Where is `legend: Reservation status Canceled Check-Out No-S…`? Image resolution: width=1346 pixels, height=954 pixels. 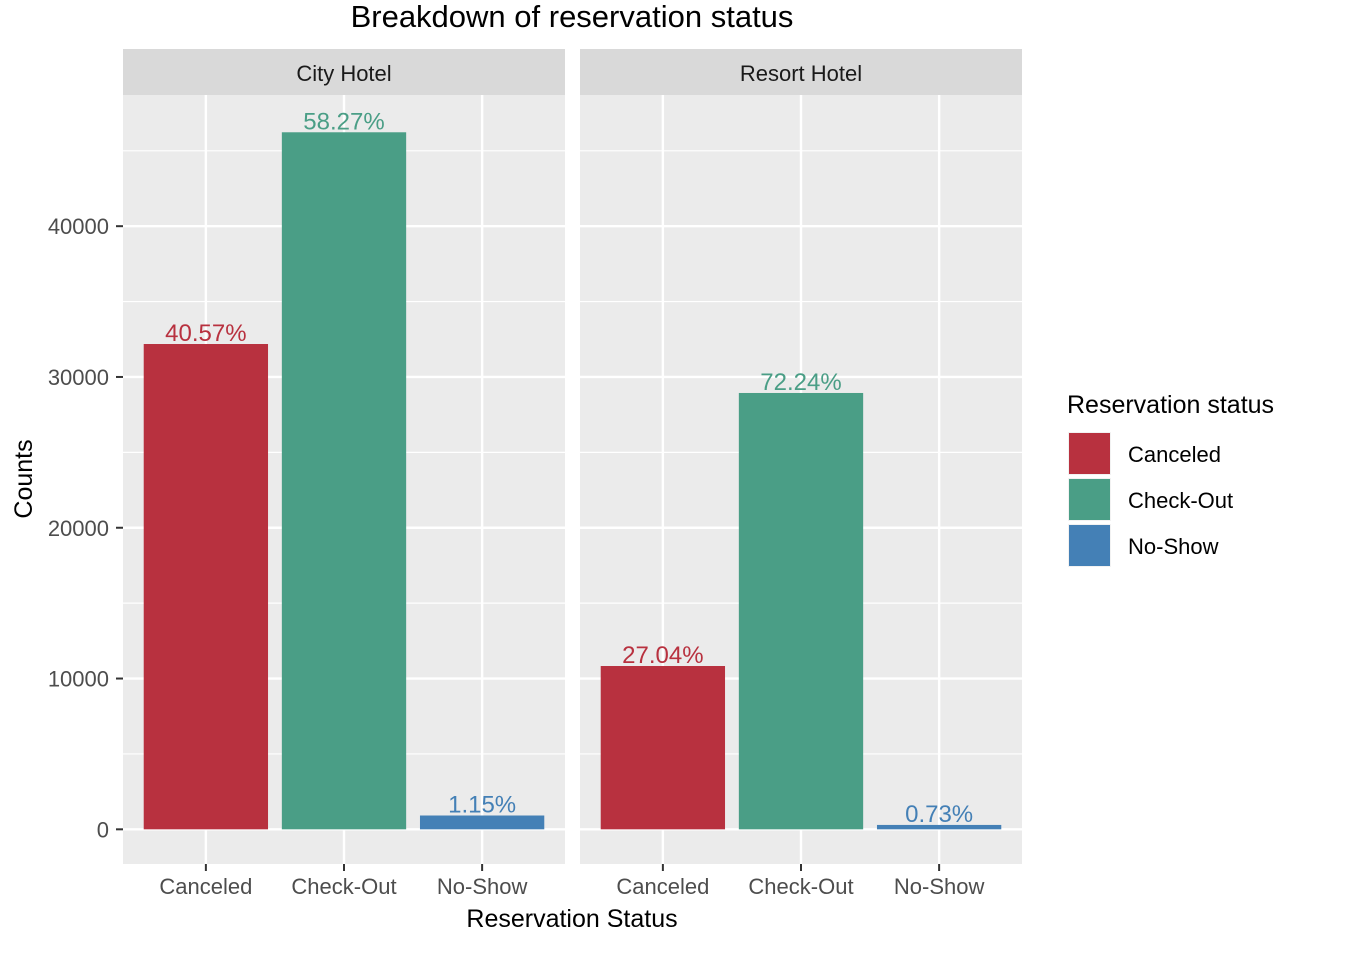 legend: Reservation status Canceled Check-Out No-S… is located at coordinates (1170, 479).